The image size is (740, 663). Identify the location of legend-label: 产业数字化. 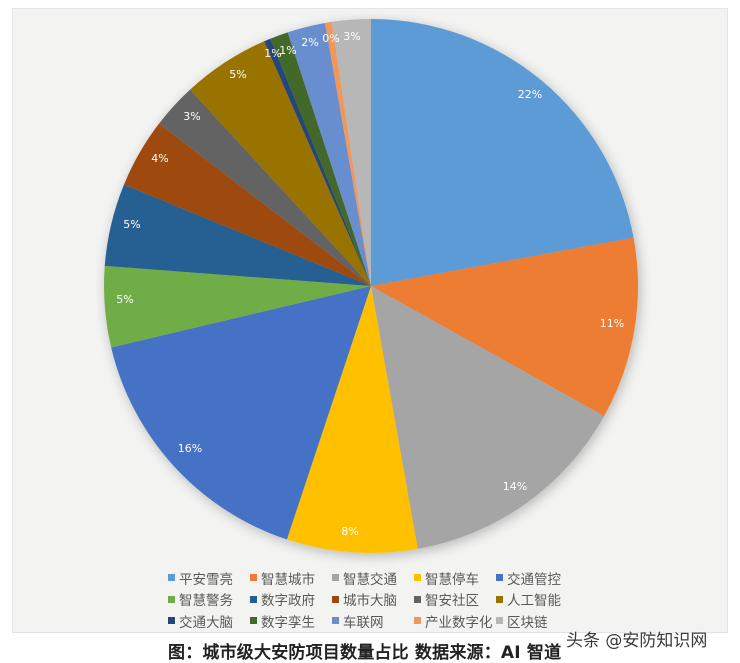
(459, 622).